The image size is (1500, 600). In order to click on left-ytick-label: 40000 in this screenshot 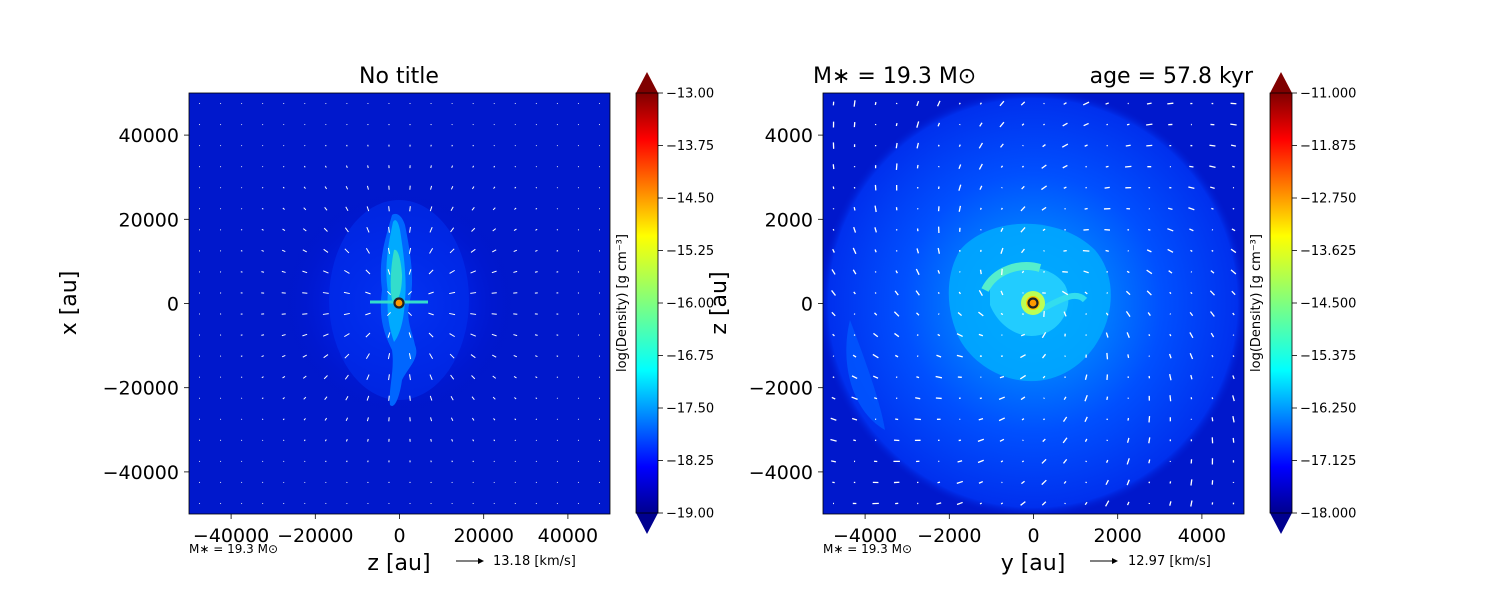, I will do `click(149, 136)`.